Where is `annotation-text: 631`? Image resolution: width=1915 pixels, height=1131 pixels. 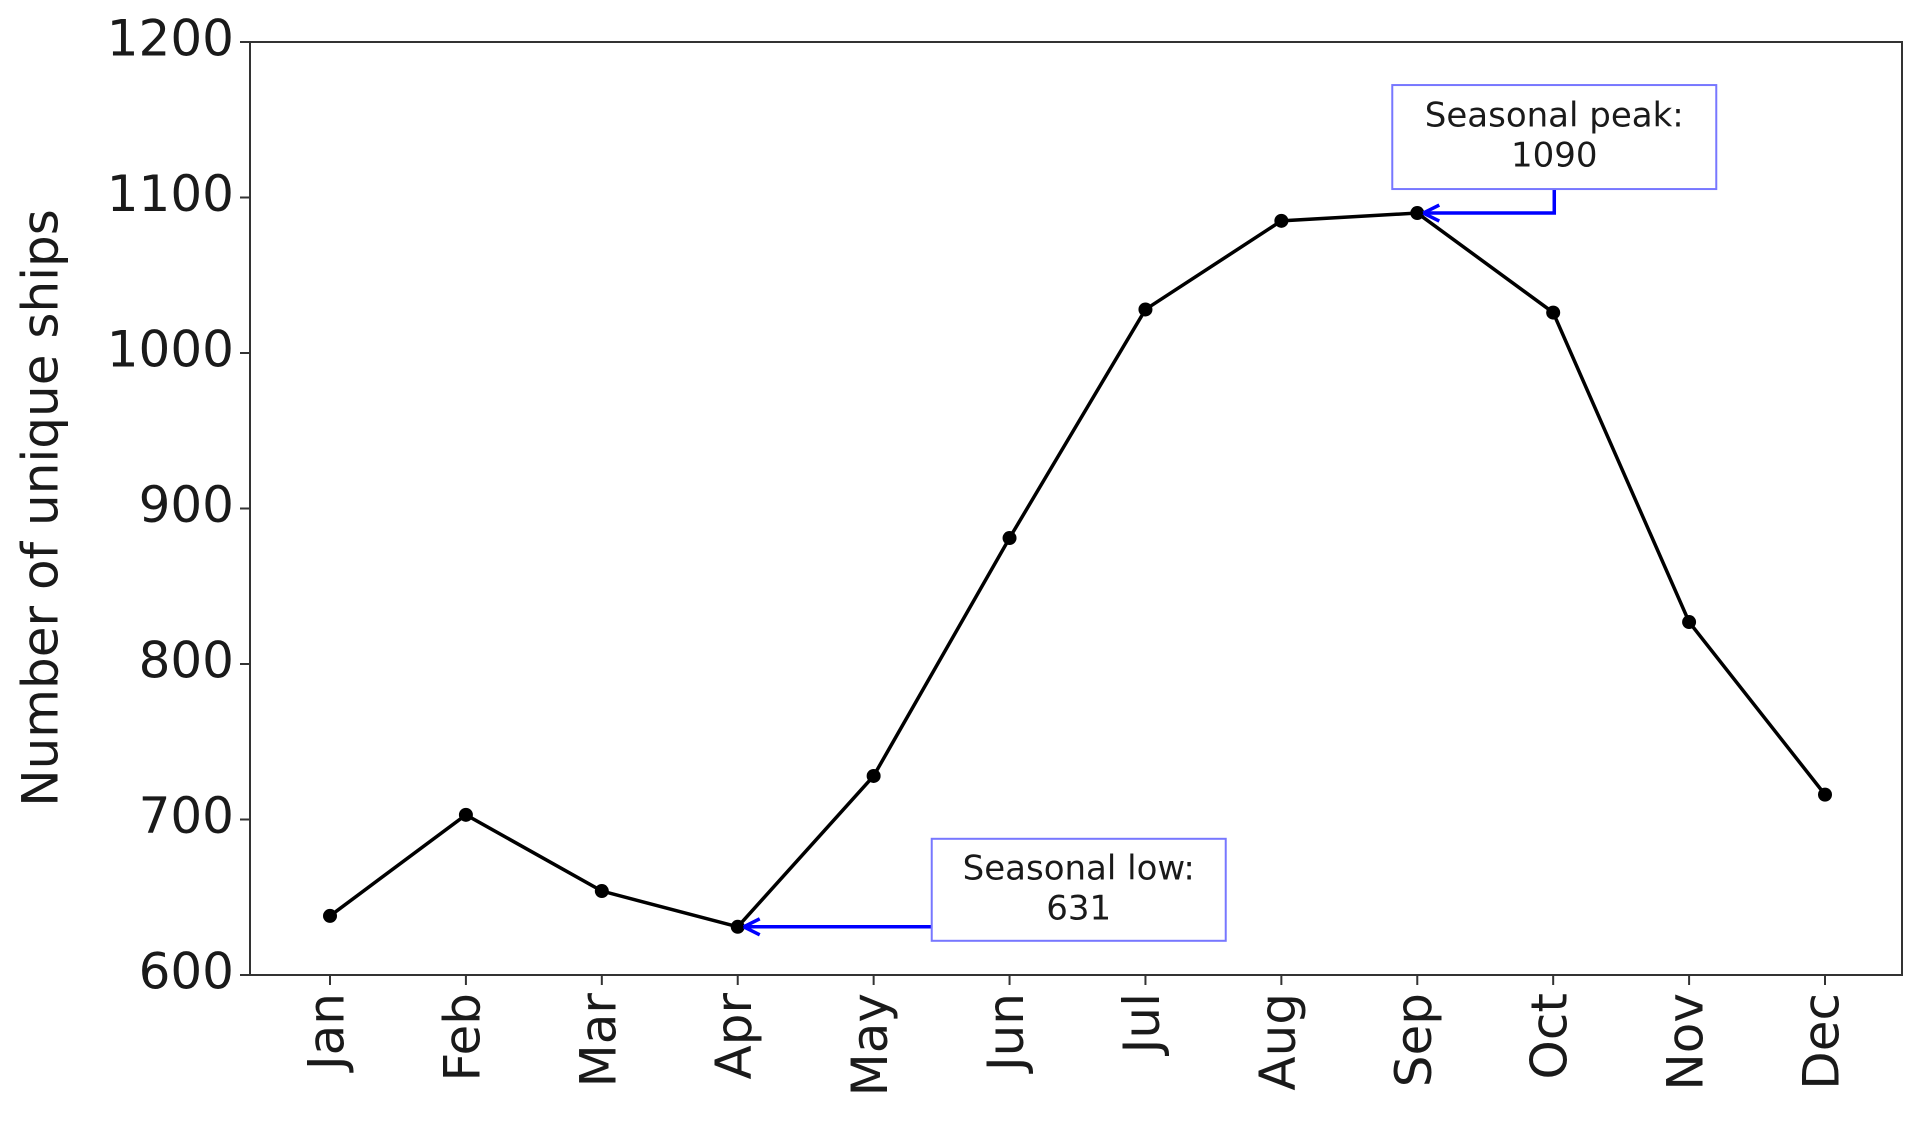 annotation-text: 631 is located at coordinates (1078, 908).